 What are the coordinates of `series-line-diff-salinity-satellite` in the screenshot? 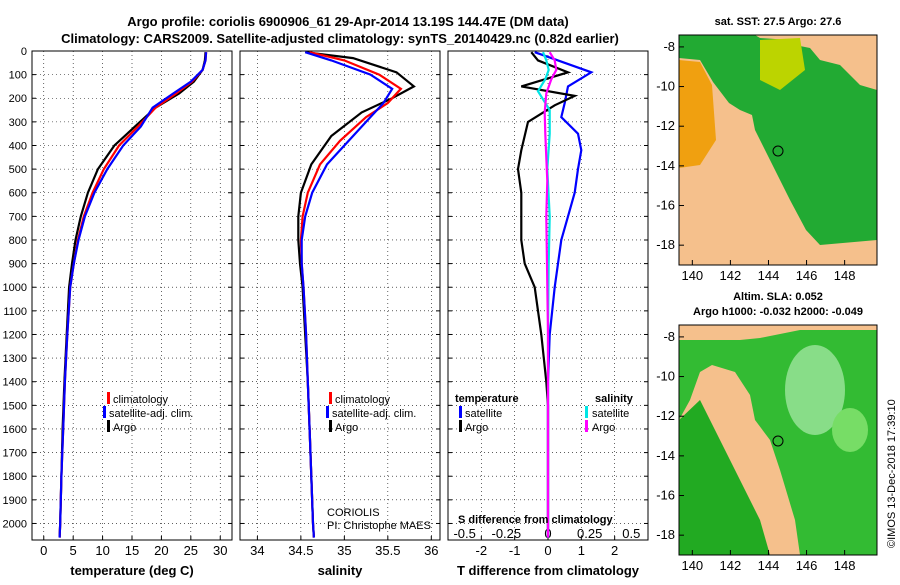 It's located at (543, 294).